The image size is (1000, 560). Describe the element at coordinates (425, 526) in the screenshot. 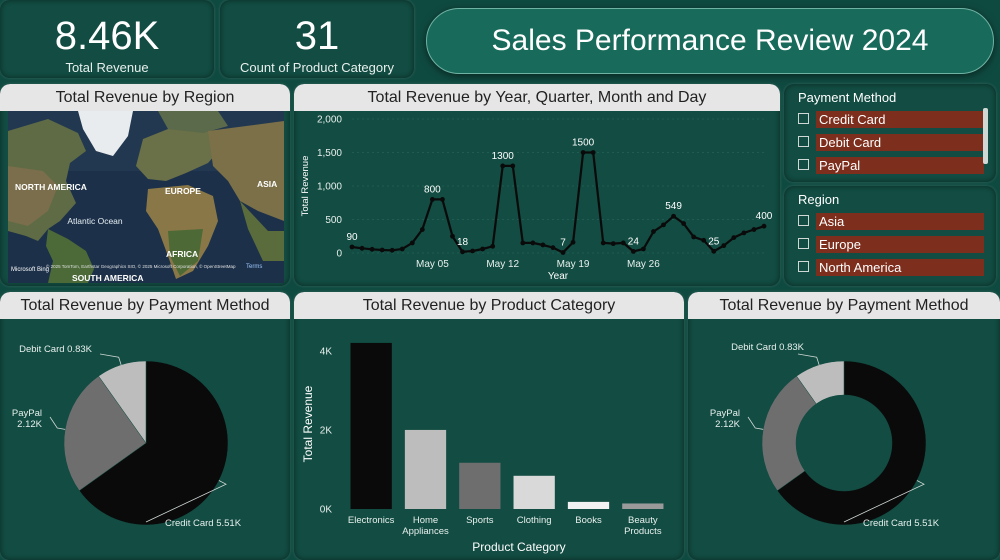

I see `x-tick-label: Home Appliances` at that location.